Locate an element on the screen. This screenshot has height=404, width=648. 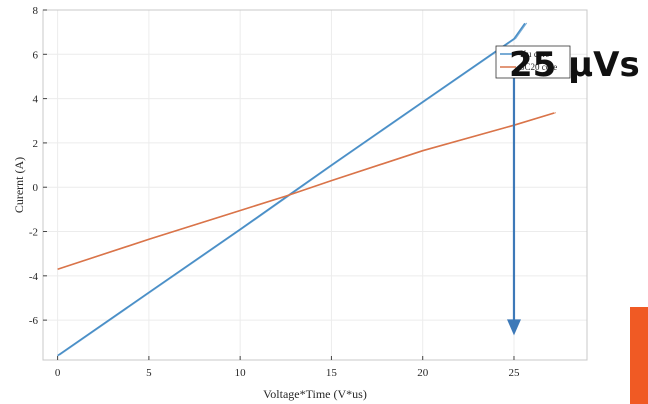
y-tick-label: 0 is located at coordinates (36, 188).